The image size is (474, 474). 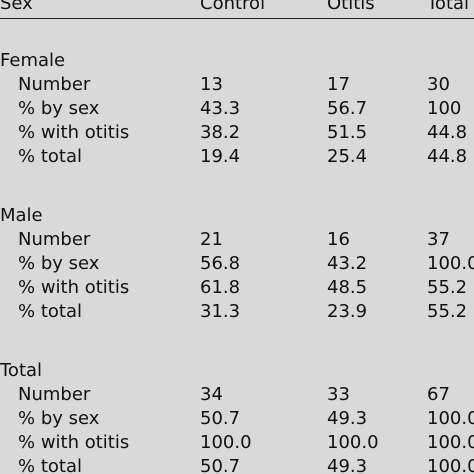 What do you see at coordinates (347, 108) in the screenshot?
I see `cell-otitis: 56.7` at bounding box center [347, 108].